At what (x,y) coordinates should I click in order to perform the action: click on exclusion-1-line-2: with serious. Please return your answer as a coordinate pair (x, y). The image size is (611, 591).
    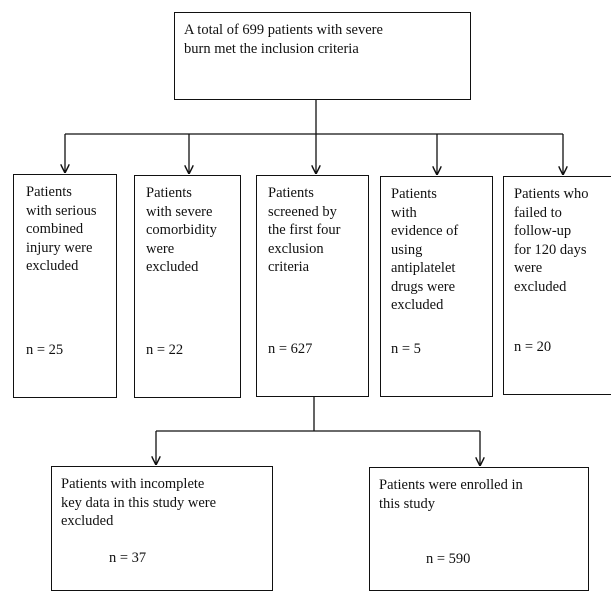
    Looking at the image, I should click on (61, 210).